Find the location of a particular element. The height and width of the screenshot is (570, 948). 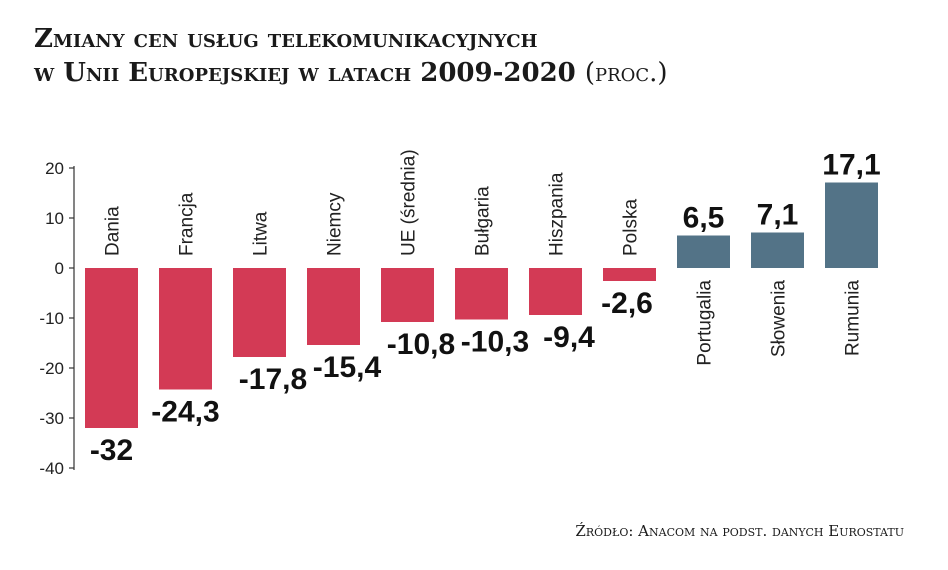

y-tick-label: 10 is located at coordinates (54, 218).